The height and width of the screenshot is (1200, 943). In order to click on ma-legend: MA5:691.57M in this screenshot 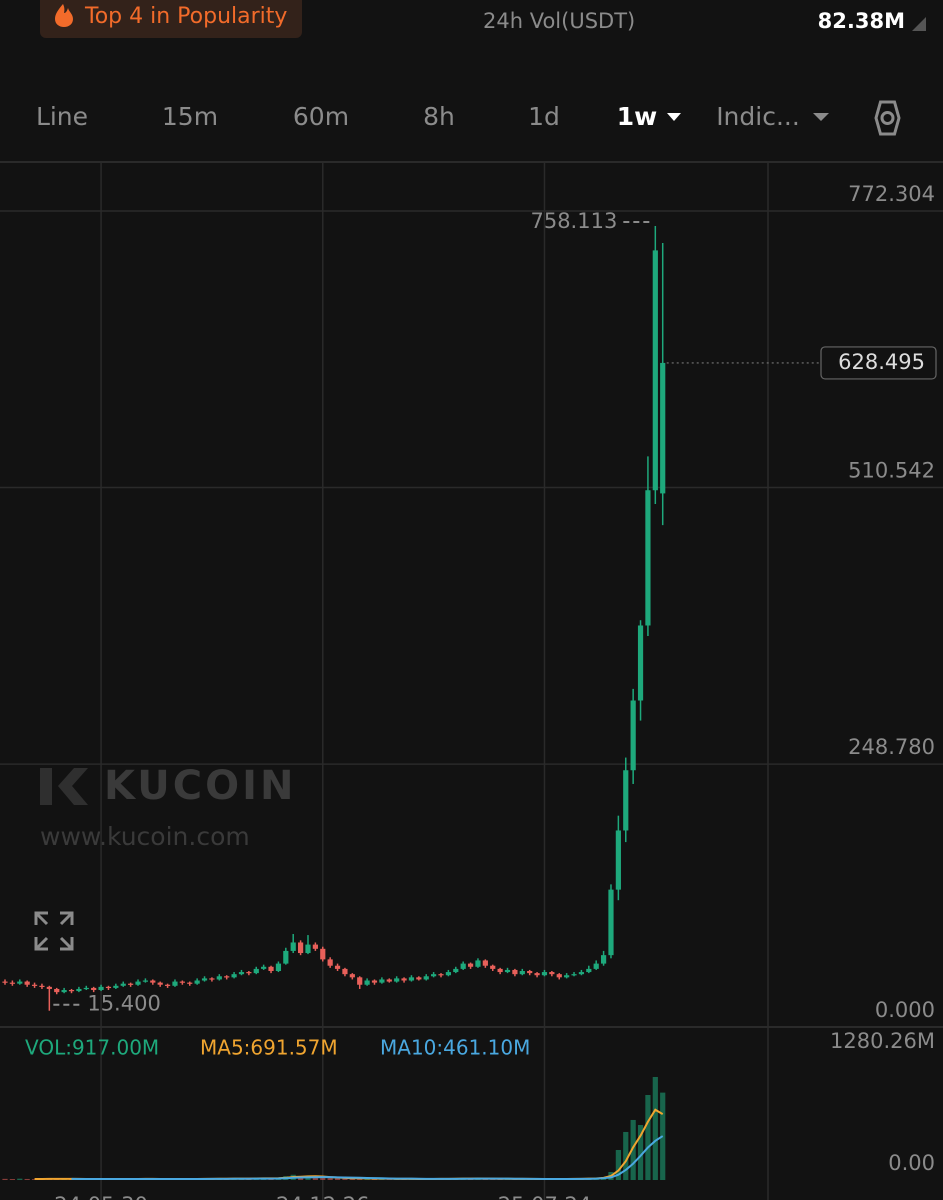, I will do `click(269, 1048)`.